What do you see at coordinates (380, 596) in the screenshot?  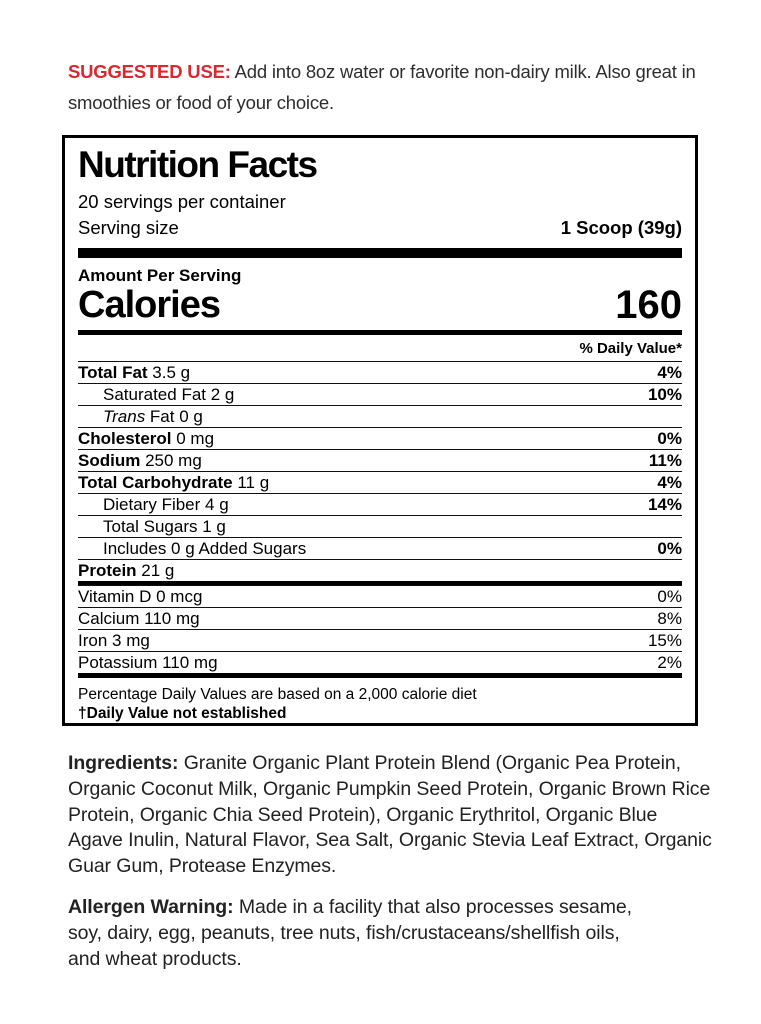 I see `nutrient-row-vitamin-d: Vitamin D 0 mcg 0%` at bounding box center [380, 596].